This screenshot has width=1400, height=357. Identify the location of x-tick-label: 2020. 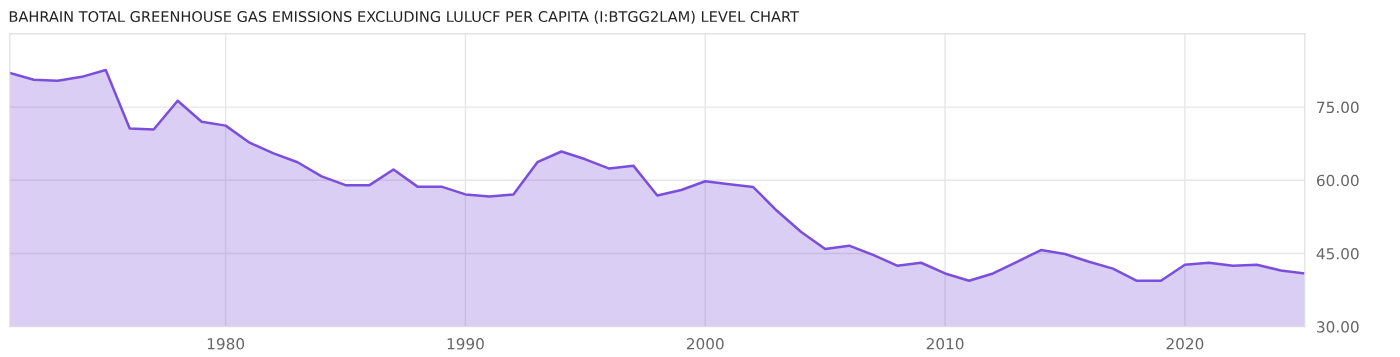
(1185, 344).